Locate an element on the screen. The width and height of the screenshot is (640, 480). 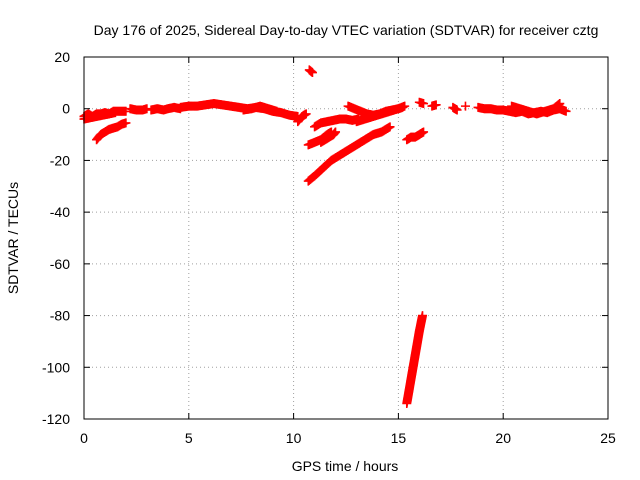
x-tick-label: 5 is located at coordinates (189, 438).